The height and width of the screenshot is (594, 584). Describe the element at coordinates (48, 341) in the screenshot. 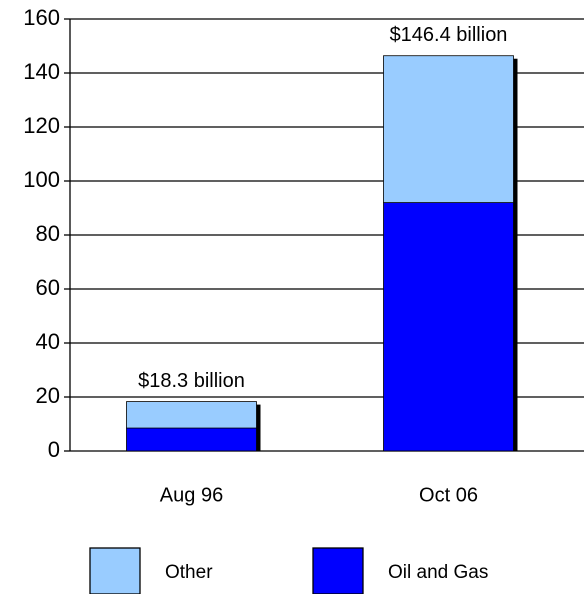

I see `y-tick-label: 40` at that location.